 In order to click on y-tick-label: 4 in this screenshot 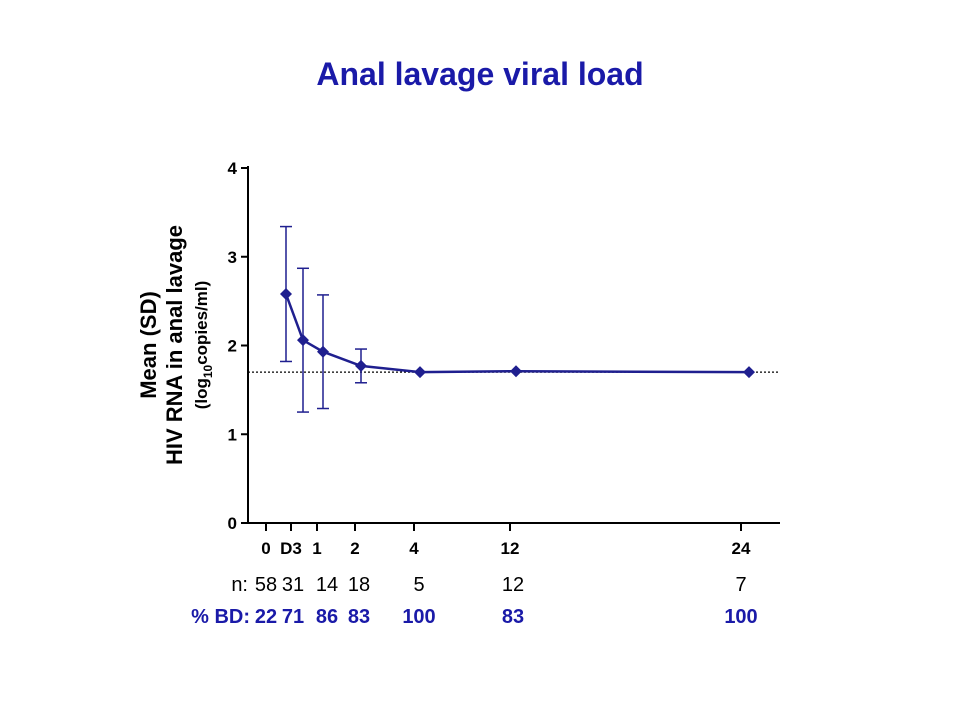, I will do `click(233, 168)`.